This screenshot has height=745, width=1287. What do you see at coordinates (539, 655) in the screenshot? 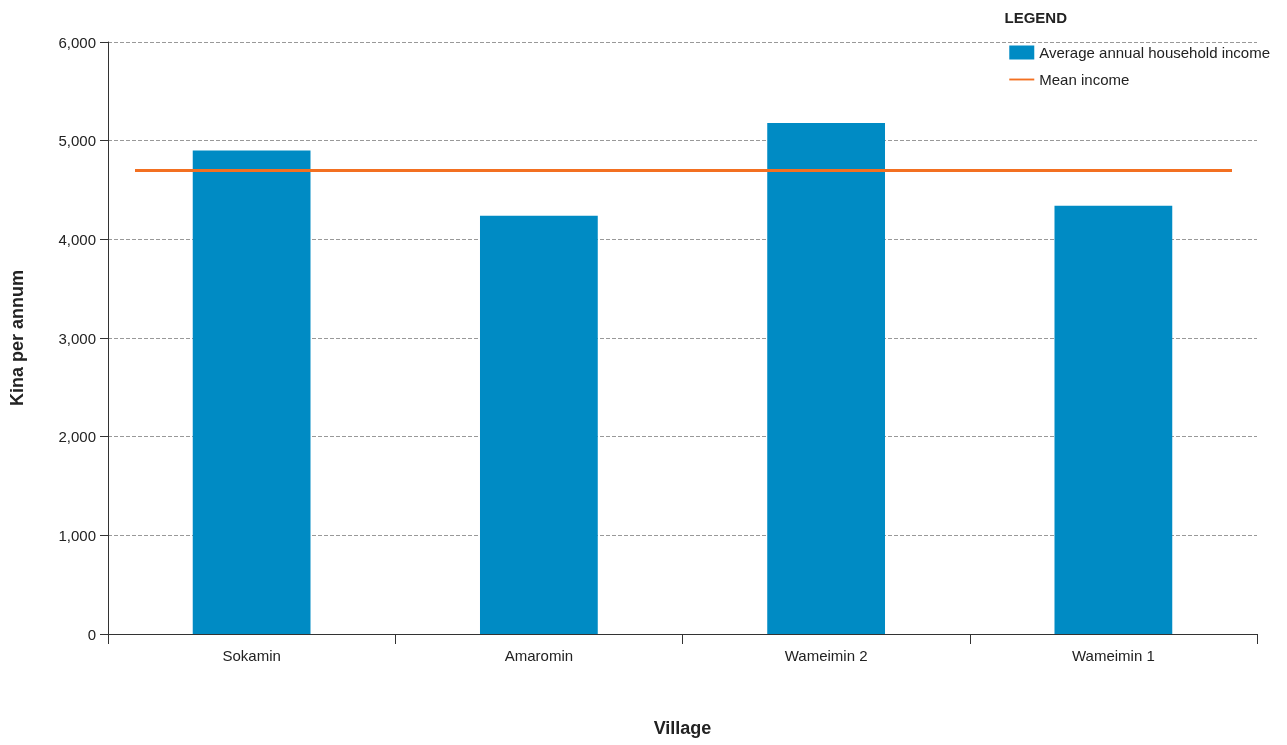
I see `x-tick-label: Amaromin` at bounding box center [539, 655].